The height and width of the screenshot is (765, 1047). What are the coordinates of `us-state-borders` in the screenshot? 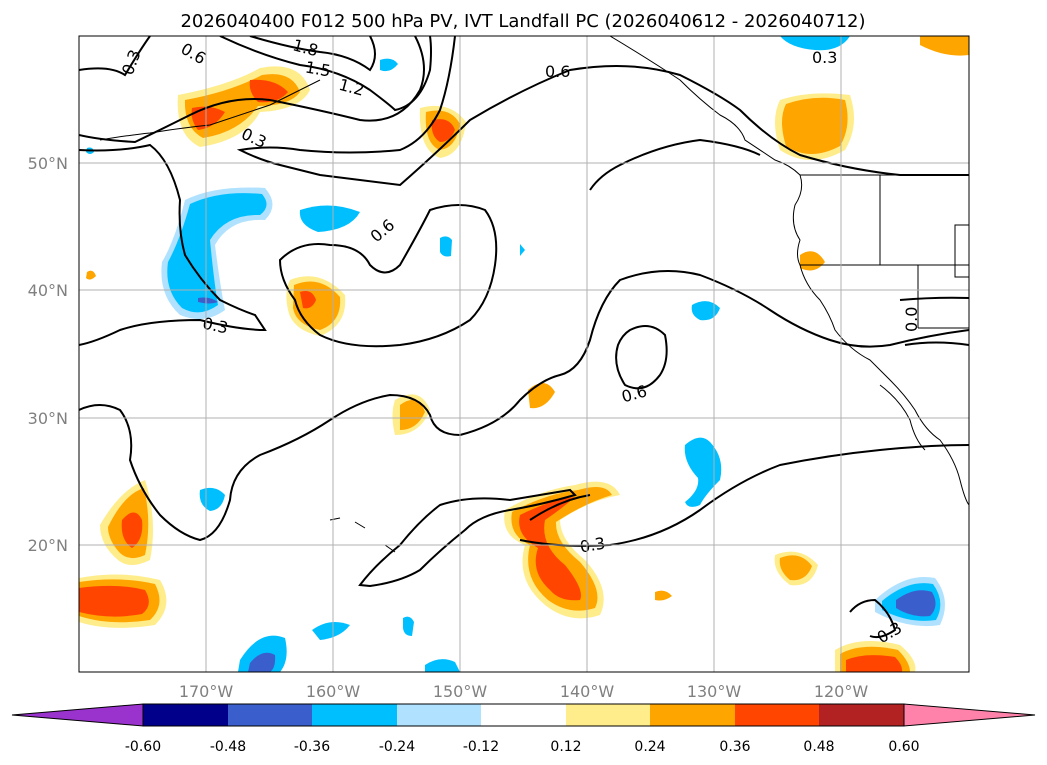 It's located at (884, 251).